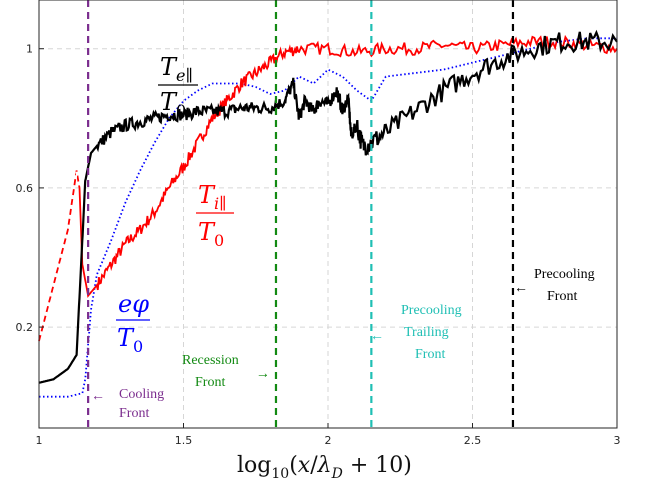 The width and height of the screenshot is (651, 483). I want to click on arrow-right-icon: ←, so click(263, 376).